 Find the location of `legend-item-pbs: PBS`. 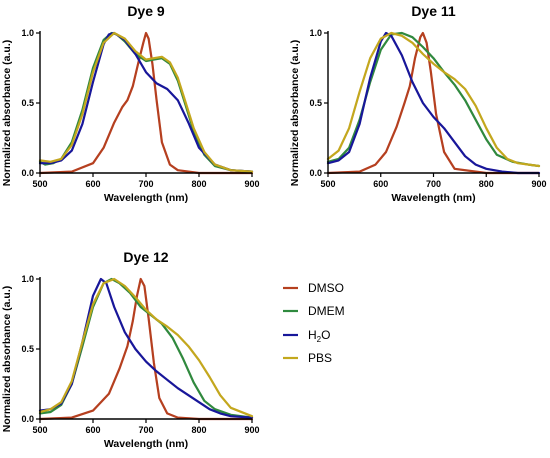

legend-item-pbs: PBS is located at coordinates (307, 358).